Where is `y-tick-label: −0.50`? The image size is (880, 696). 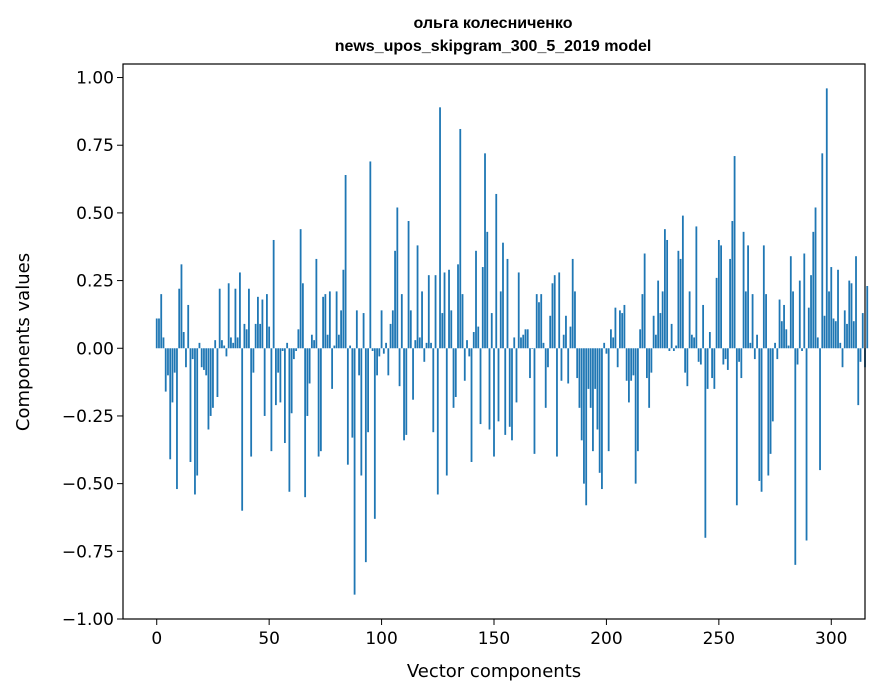 y-tick-label: −0.50 is located at coordinates (88, 485).